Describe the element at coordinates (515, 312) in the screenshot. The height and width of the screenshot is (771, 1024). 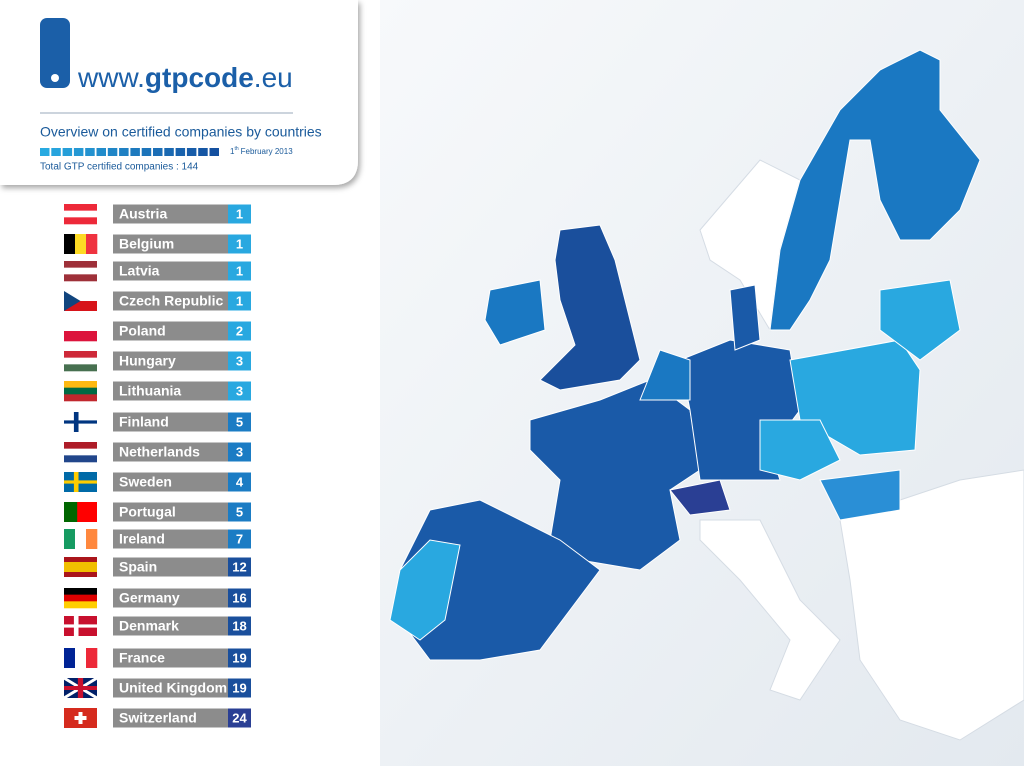
I see `ireland` at that location.